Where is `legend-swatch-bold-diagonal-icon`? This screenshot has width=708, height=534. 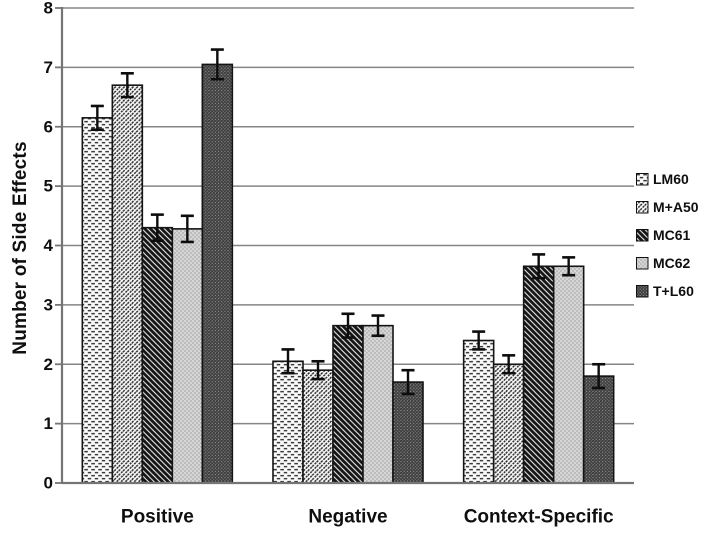 legend-swatch-bold-diagonal-icon is located at coordinates (642, 234).